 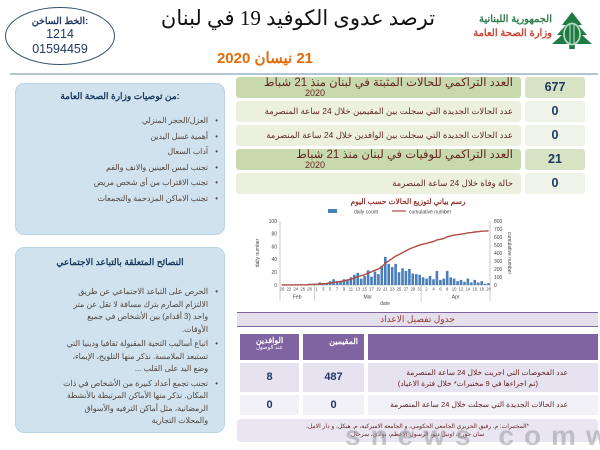 What do you see at coordinates (481, 289) in the screenshot?
I see `svg-text: 18` at bounding box center [481, 289].